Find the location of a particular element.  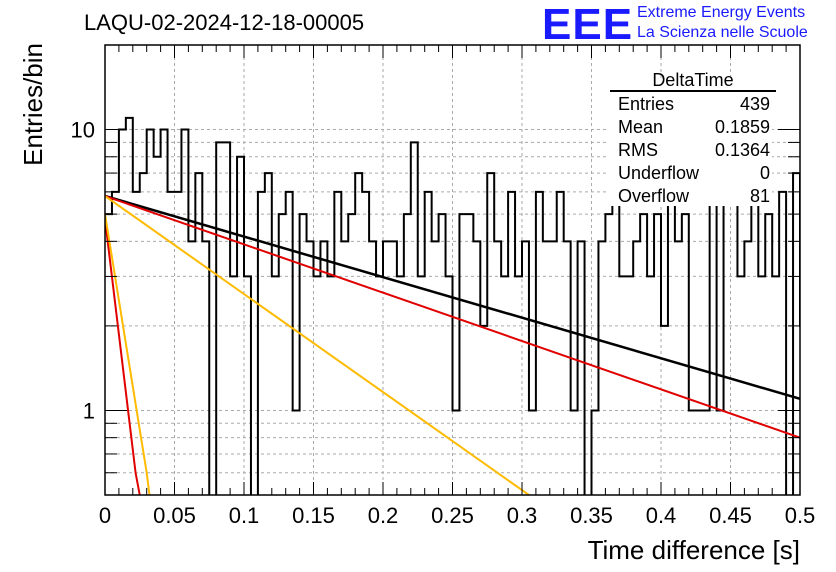

stats-label-rms: RMS is located at coordinates (638, 150).